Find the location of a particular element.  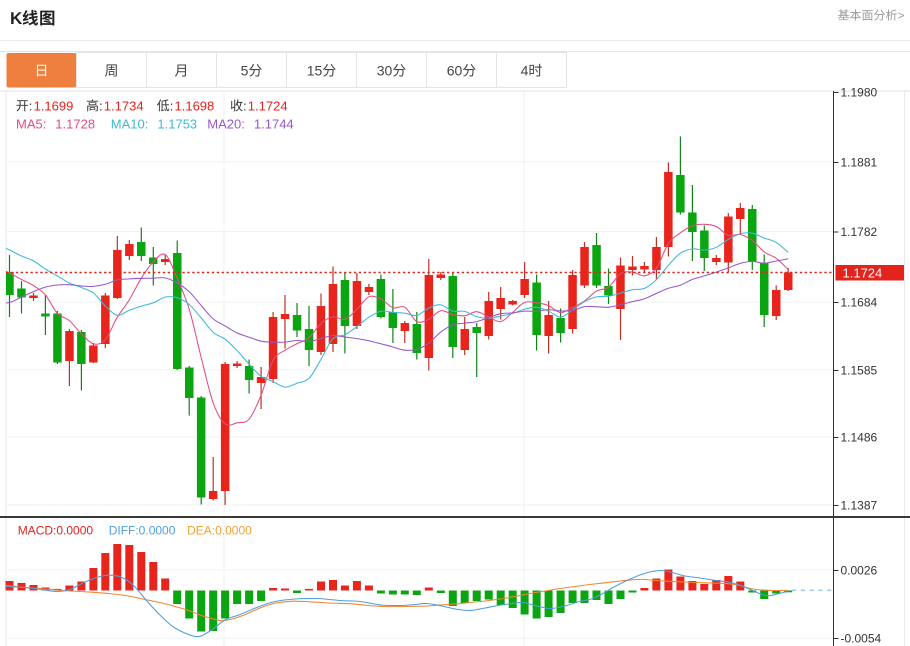

svg-text: 1.1881 is located at coordinates (859, 163).